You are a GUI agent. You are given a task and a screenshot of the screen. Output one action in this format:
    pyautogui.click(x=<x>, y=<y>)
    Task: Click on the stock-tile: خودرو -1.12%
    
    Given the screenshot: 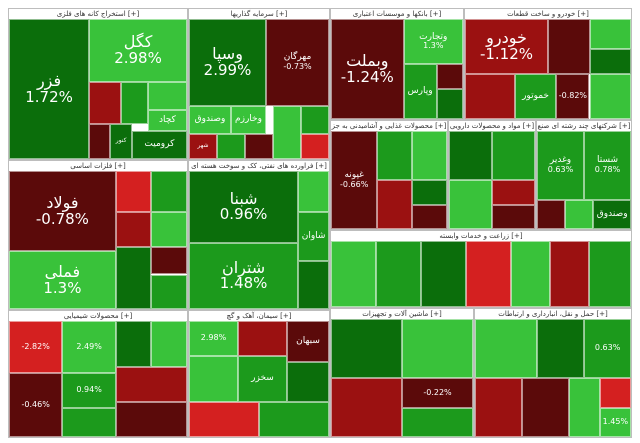 What is the action you would take?
    pyautogui.click(x=506, y=46)
    